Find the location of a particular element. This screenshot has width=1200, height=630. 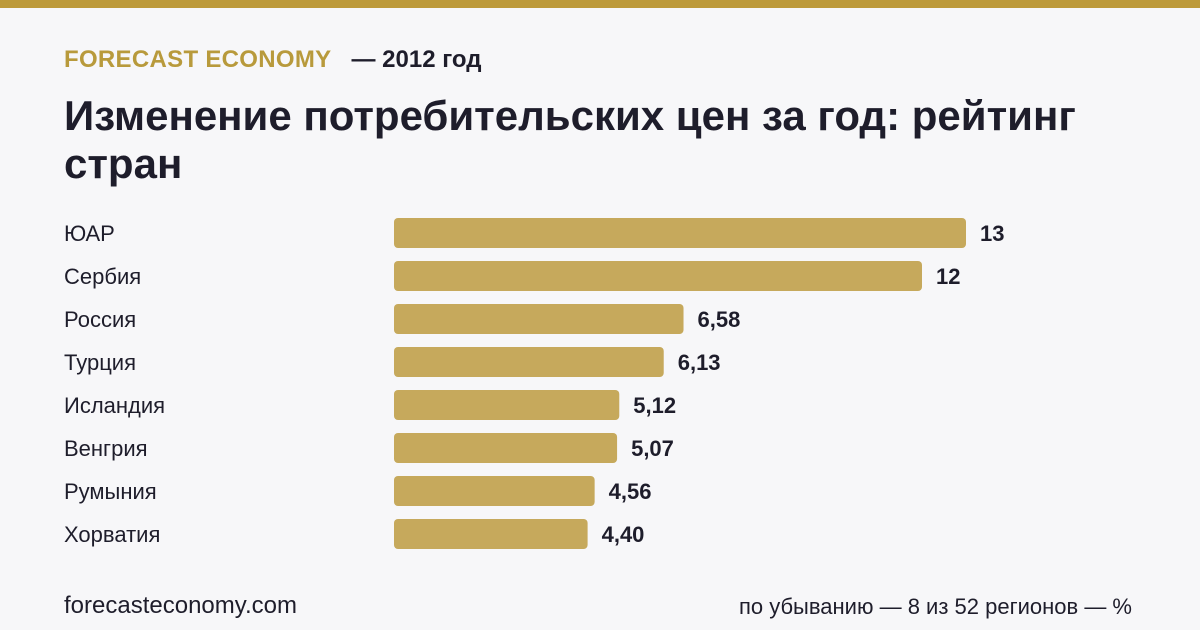

category-label: Исландия is located at coordinates (114, 405).